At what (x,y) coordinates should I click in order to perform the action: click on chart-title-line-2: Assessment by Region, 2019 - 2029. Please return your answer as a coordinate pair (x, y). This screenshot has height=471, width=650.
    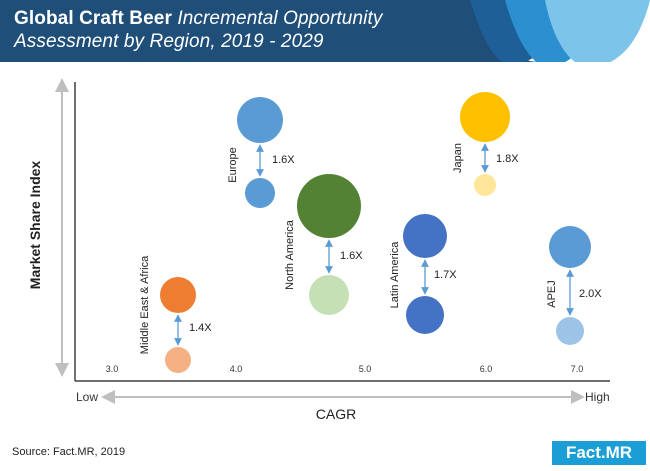
    Looking at the image, I should click on (169, 42).